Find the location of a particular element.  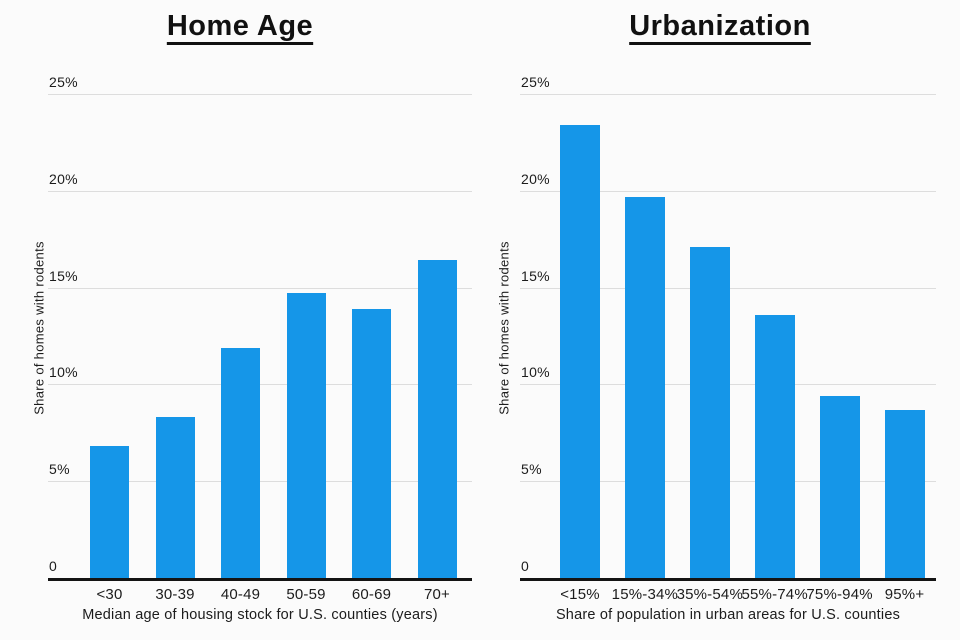

x-tick-label: 40-49 is located at coordinates (240, 594).